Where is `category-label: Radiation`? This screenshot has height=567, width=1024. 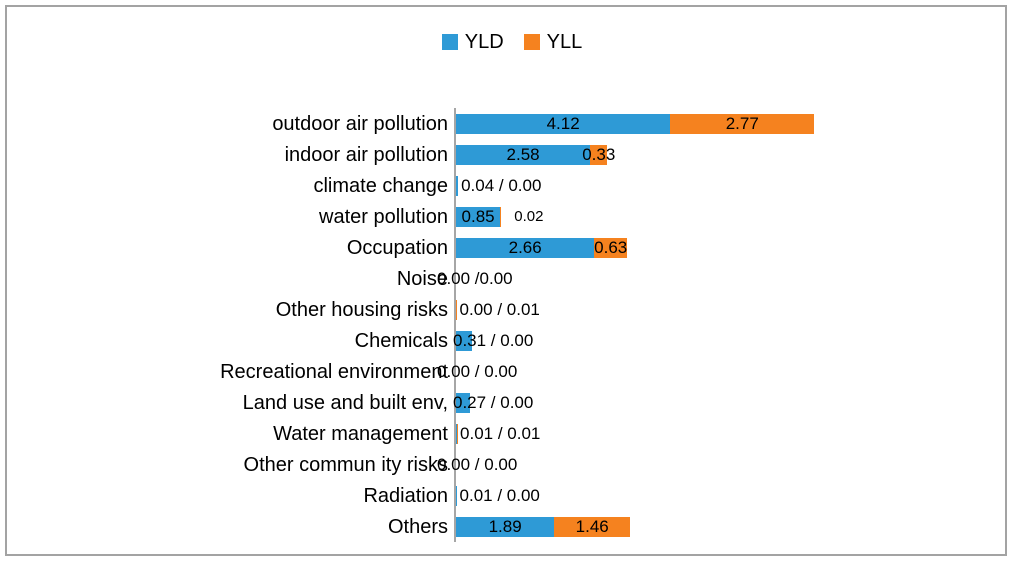 category-label: Radiation is located at coordinates (405, 496).